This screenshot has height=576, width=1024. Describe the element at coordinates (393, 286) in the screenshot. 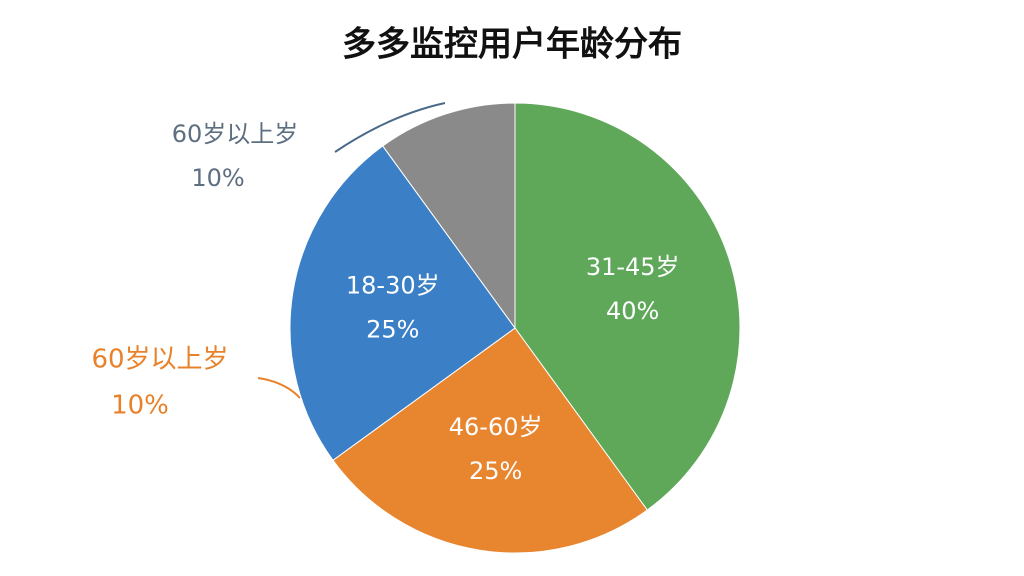

I see `slice-label: 18-30岁` at that location.